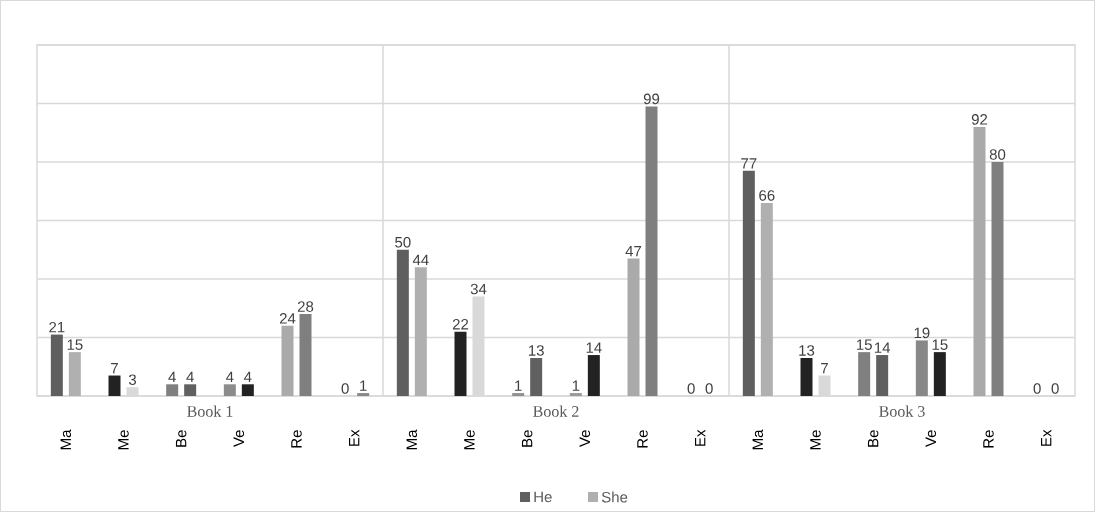  I want to click on data-label: 22, so click(460, 324).